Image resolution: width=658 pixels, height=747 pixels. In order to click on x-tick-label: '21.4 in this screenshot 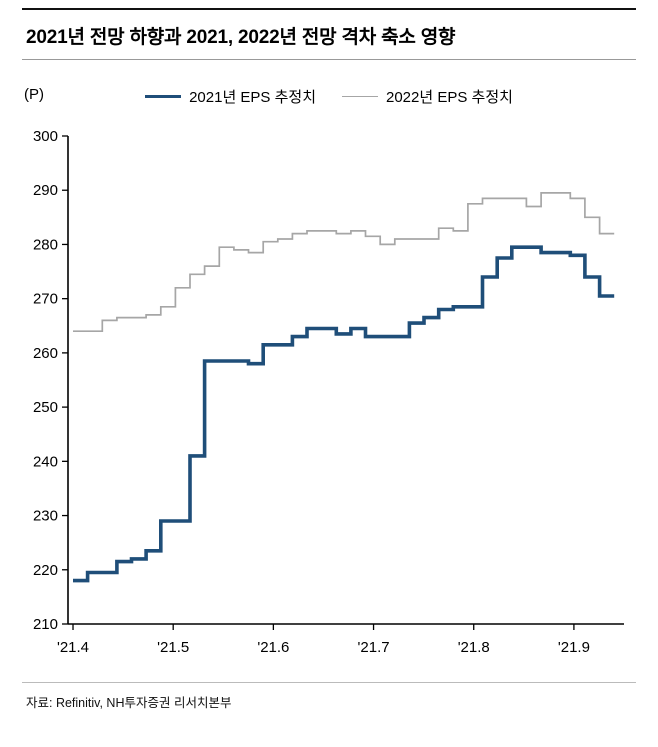, I will do `click(73, 647)`.